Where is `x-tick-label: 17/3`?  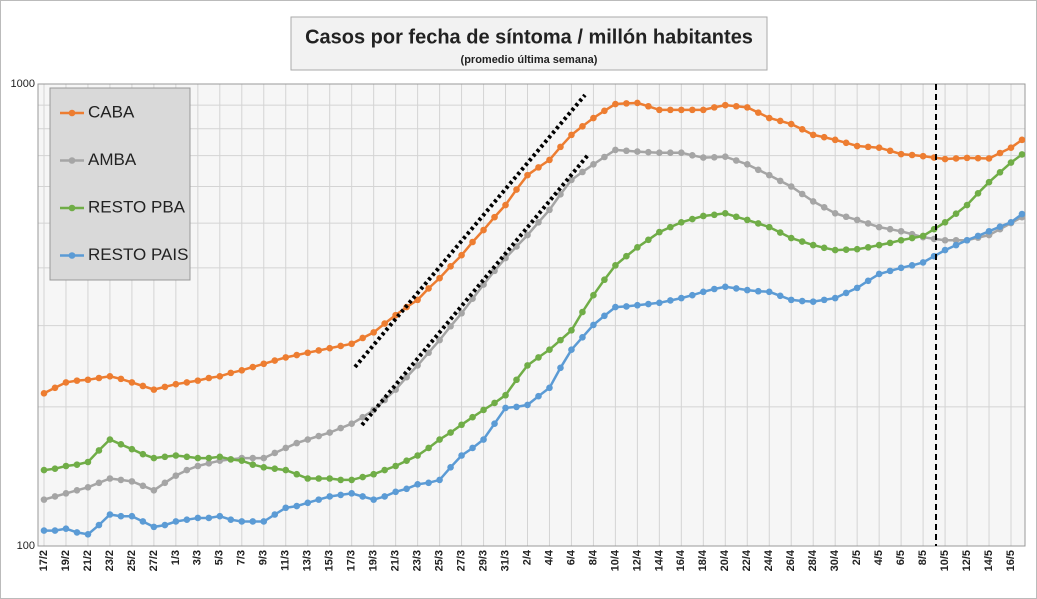 x-tick-label: 17/3 is located at coordinates (352, 560).